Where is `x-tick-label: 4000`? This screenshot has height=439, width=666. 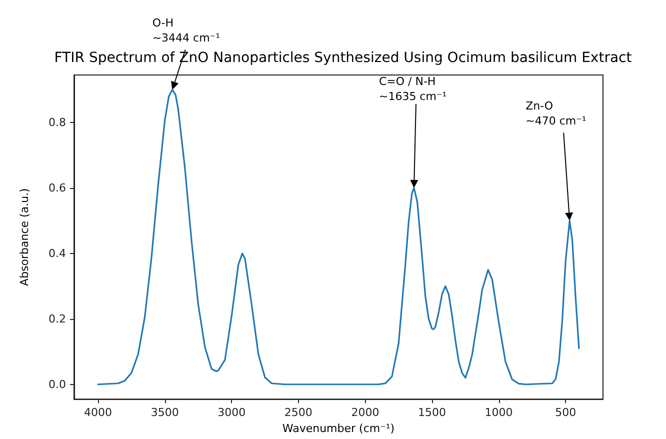 x-tick-label: 4000 is located at coordinates (98, 413).